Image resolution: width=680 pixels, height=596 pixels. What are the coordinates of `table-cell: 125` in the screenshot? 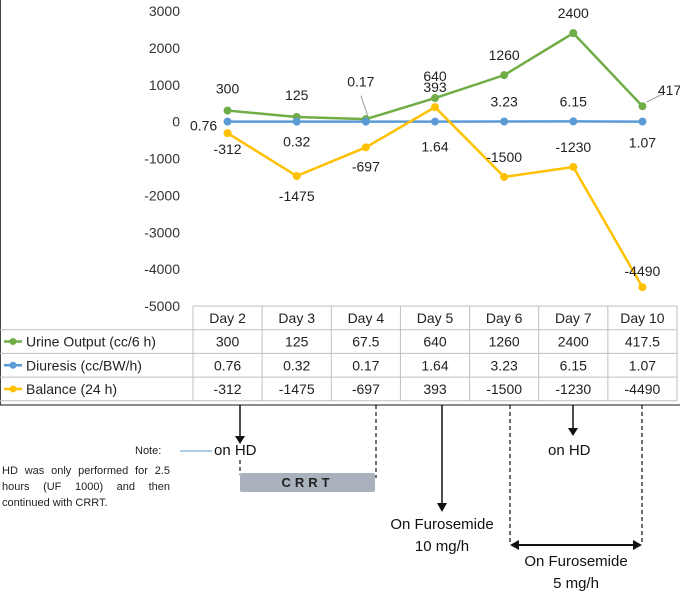 It's located at (297, 342).